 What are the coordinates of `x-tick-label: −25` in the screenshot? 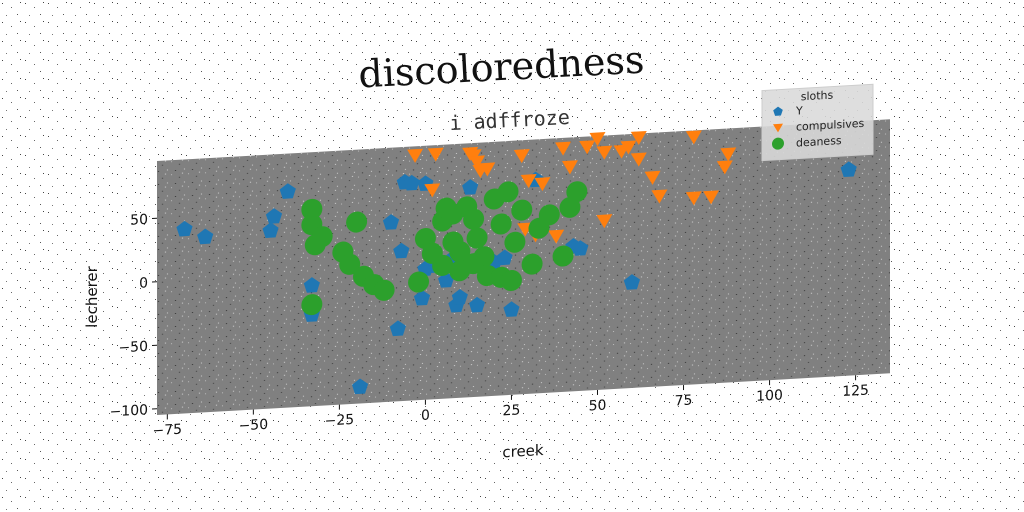 It's located at (340, 421).